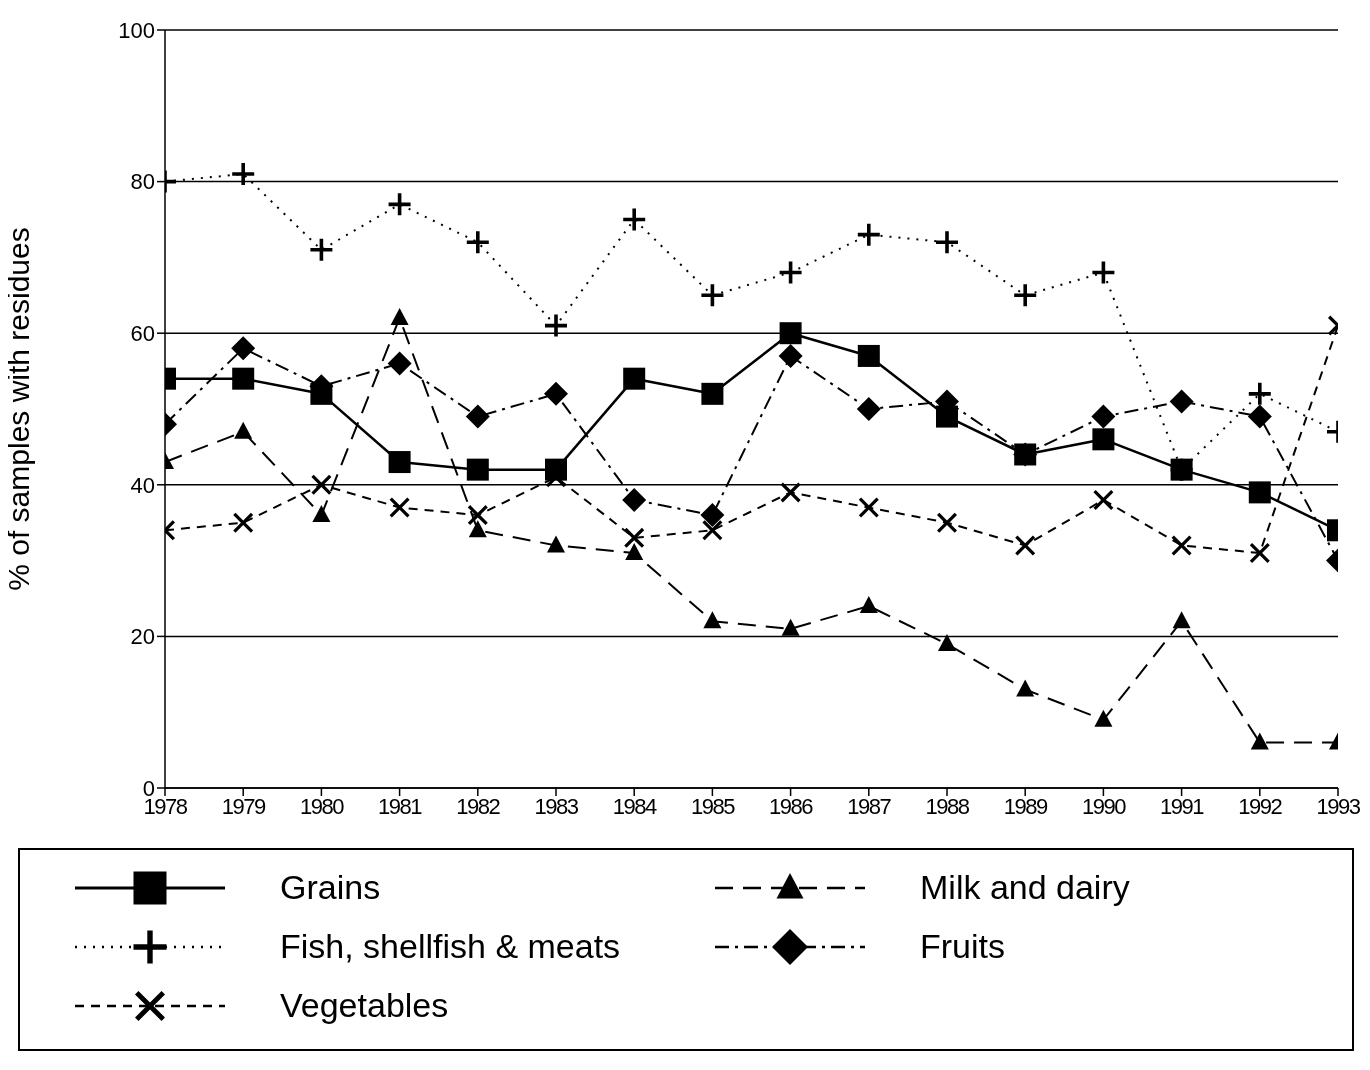 This screenshot has height=1070, width=1370. Describe the element at coordinates (322, 806) in the screenshot. I see `x-tick-label: 1980` at that location.